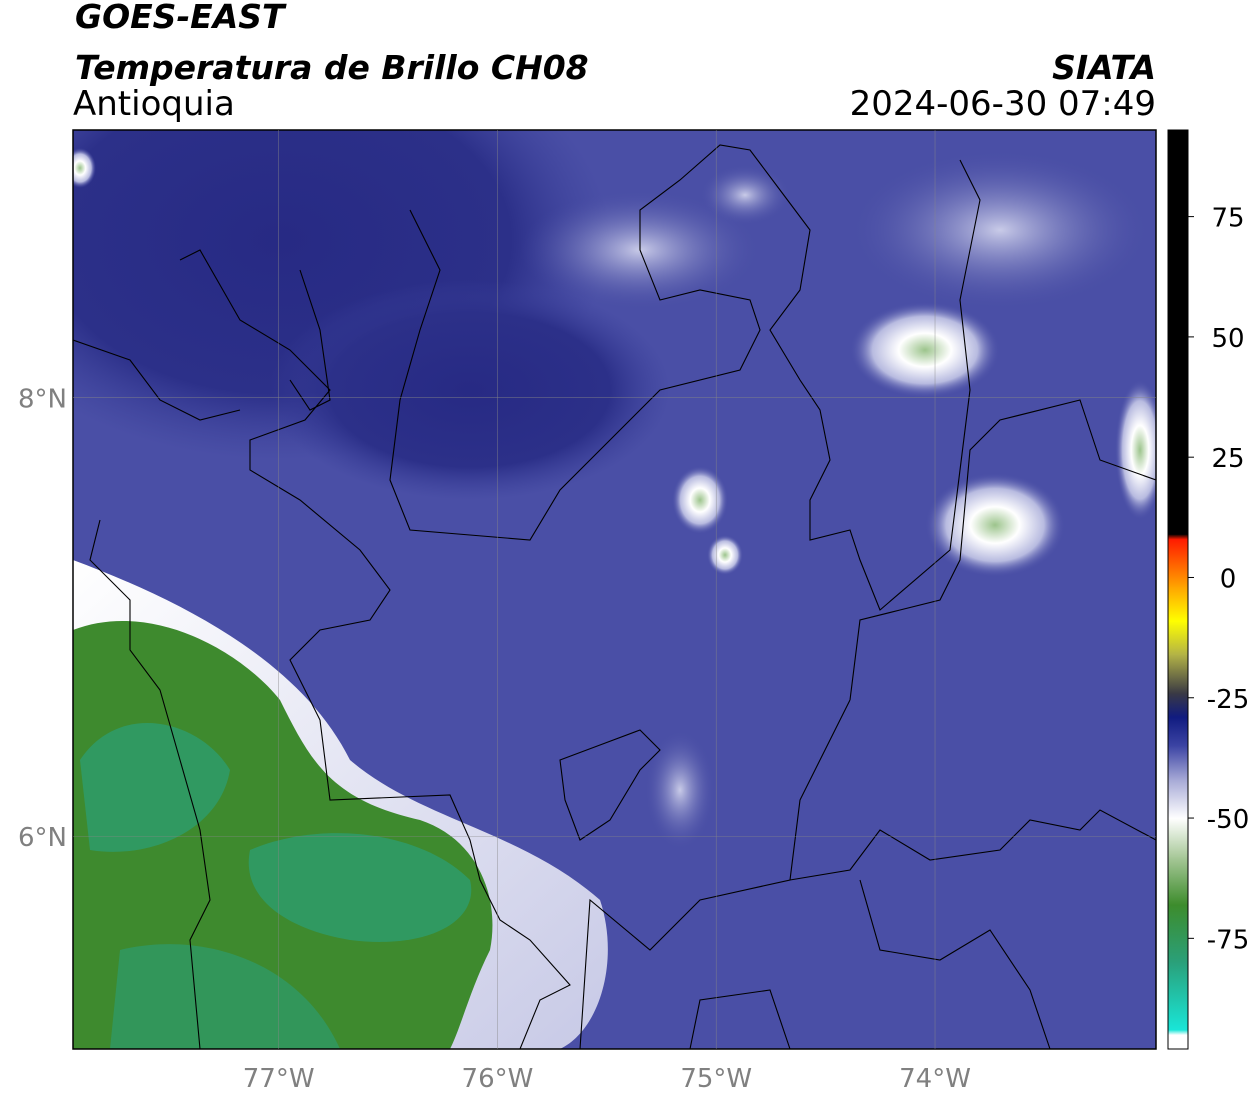 The width and height of the screenshot is (1252, 1099). What do you see at coordinates (470, 390) in the screenshot?
I see `cold-region` at bounding box center [470, 390].